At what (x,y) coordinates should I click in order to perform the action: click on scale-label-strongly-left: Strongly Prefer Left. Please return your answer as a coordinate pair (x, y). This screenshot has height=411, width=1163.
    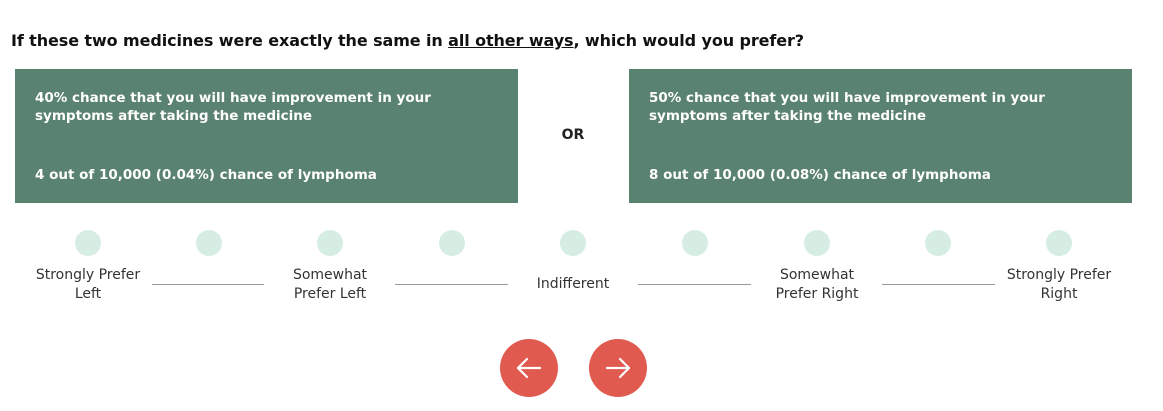
    Looking at the image, I should click on (88, 285).